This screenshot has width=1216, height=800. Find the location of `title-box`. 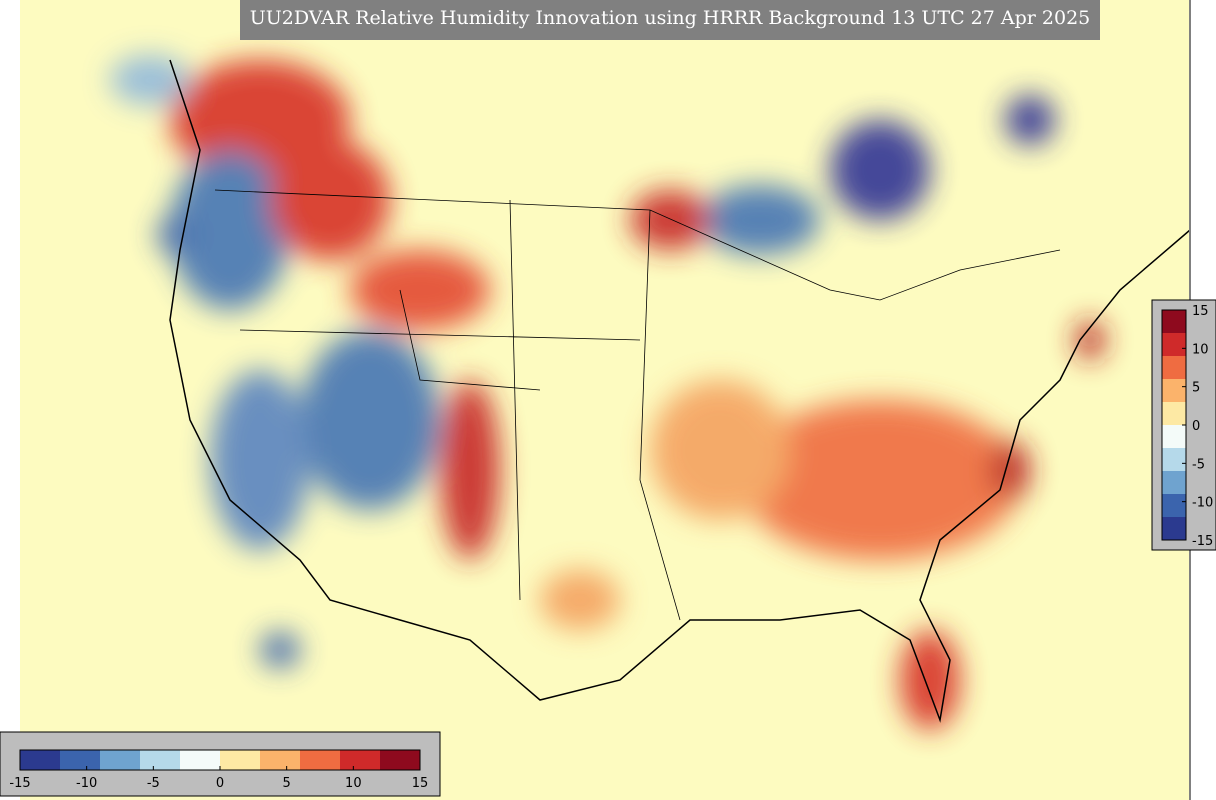

title-box is located at coordinates (670, 20).